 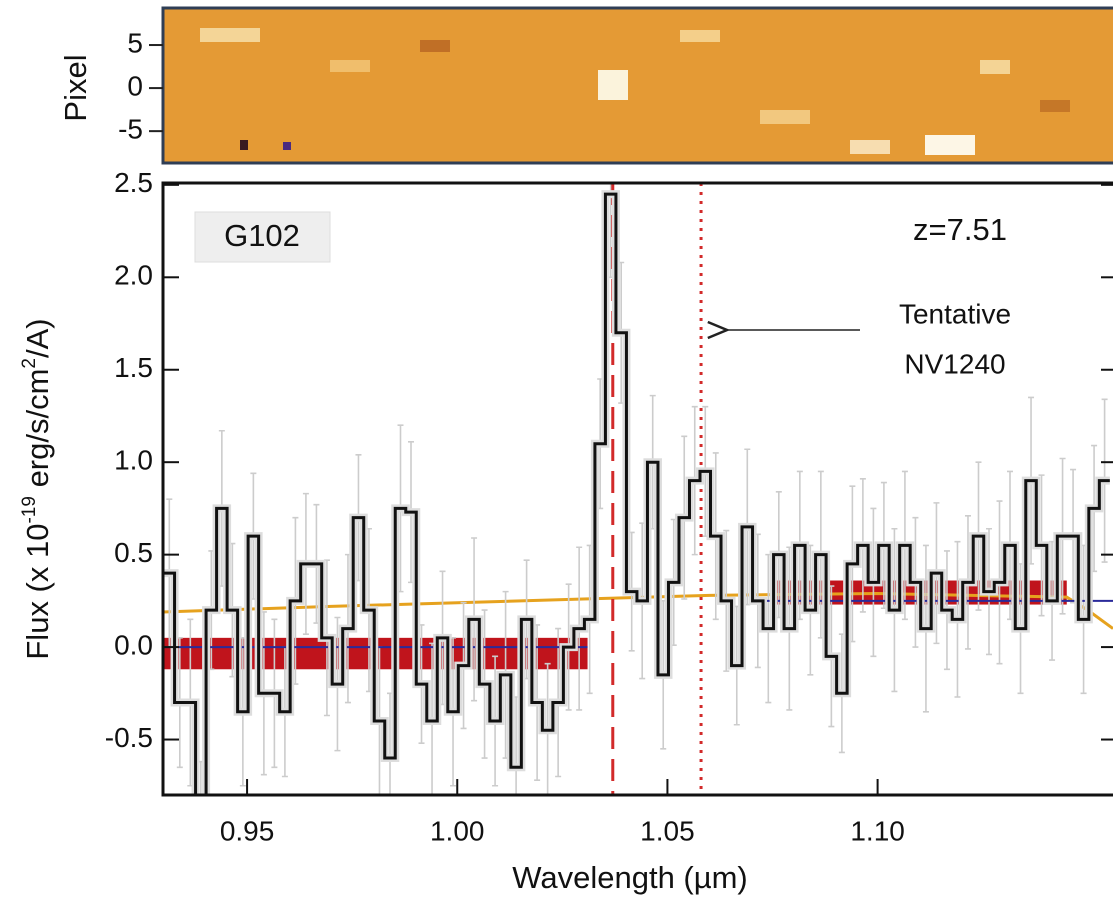 I want to click on y-axis-label-part: Flux (x 10, so click(x=37, y=592).